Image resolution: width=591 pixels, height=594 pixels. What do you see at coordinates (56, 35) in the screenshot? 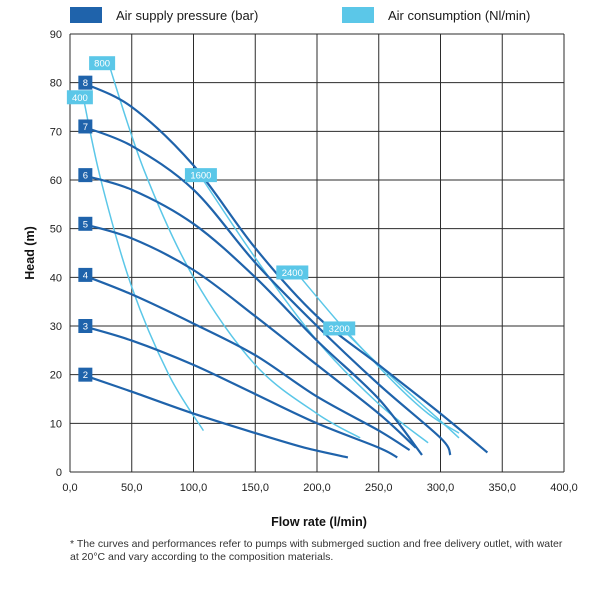
I see `y-tick-label: 90` at bounding box center [56, 35].